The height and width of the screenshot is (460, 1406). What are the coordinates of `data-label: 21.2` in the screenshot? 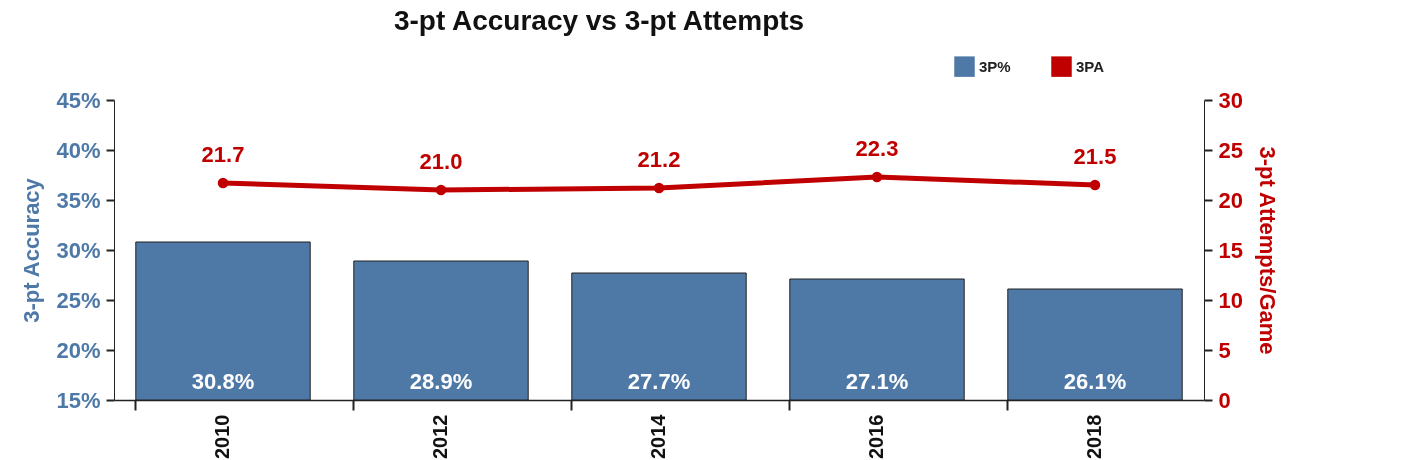 It's located at (659, 159).